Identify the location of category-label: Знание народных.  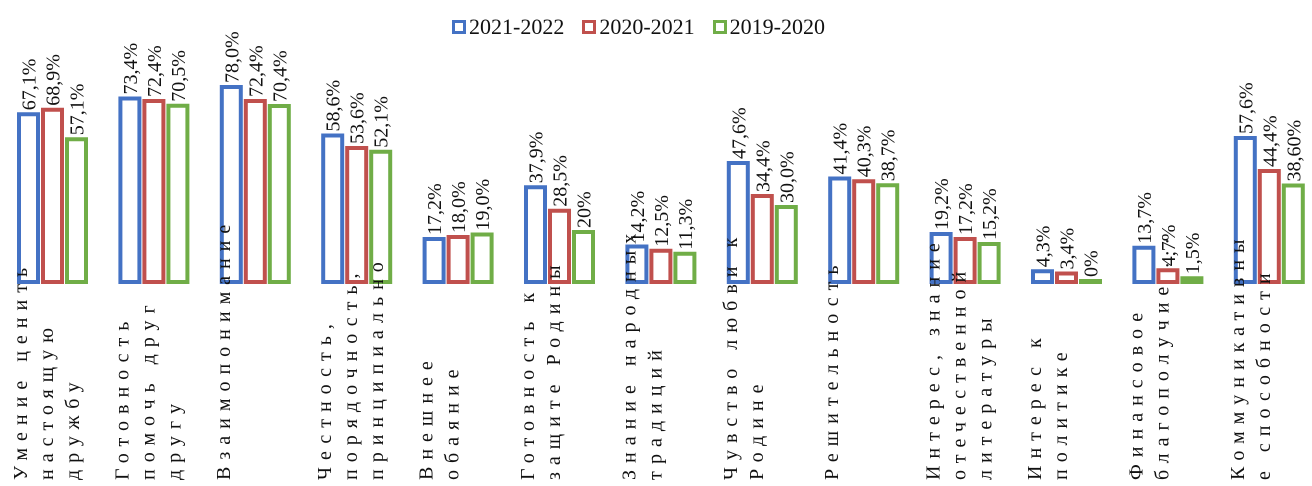
(629, 353).